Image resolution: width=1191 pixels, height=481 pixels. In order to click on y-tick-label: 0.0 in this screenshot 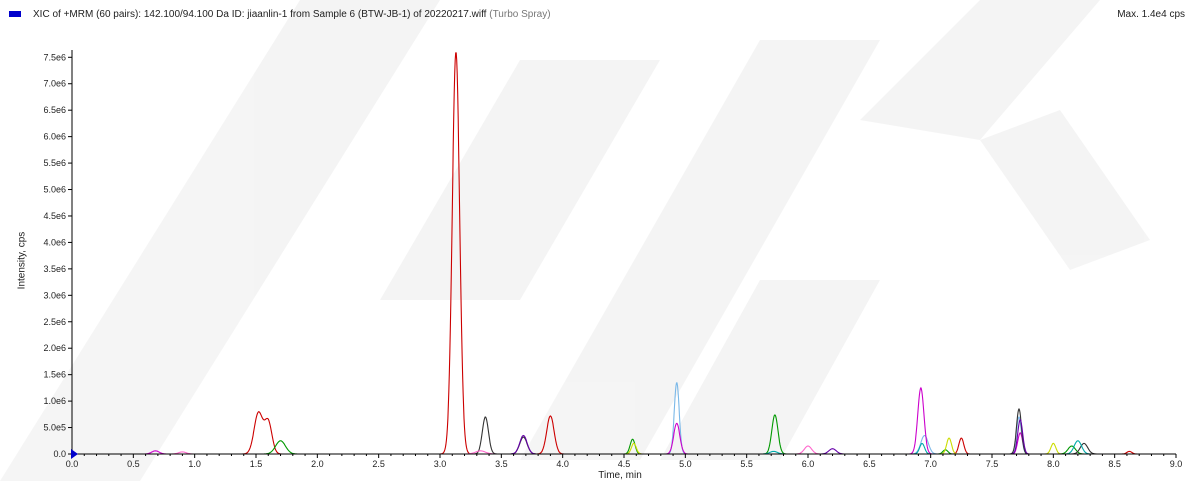, I will do `click(59, 454)`.